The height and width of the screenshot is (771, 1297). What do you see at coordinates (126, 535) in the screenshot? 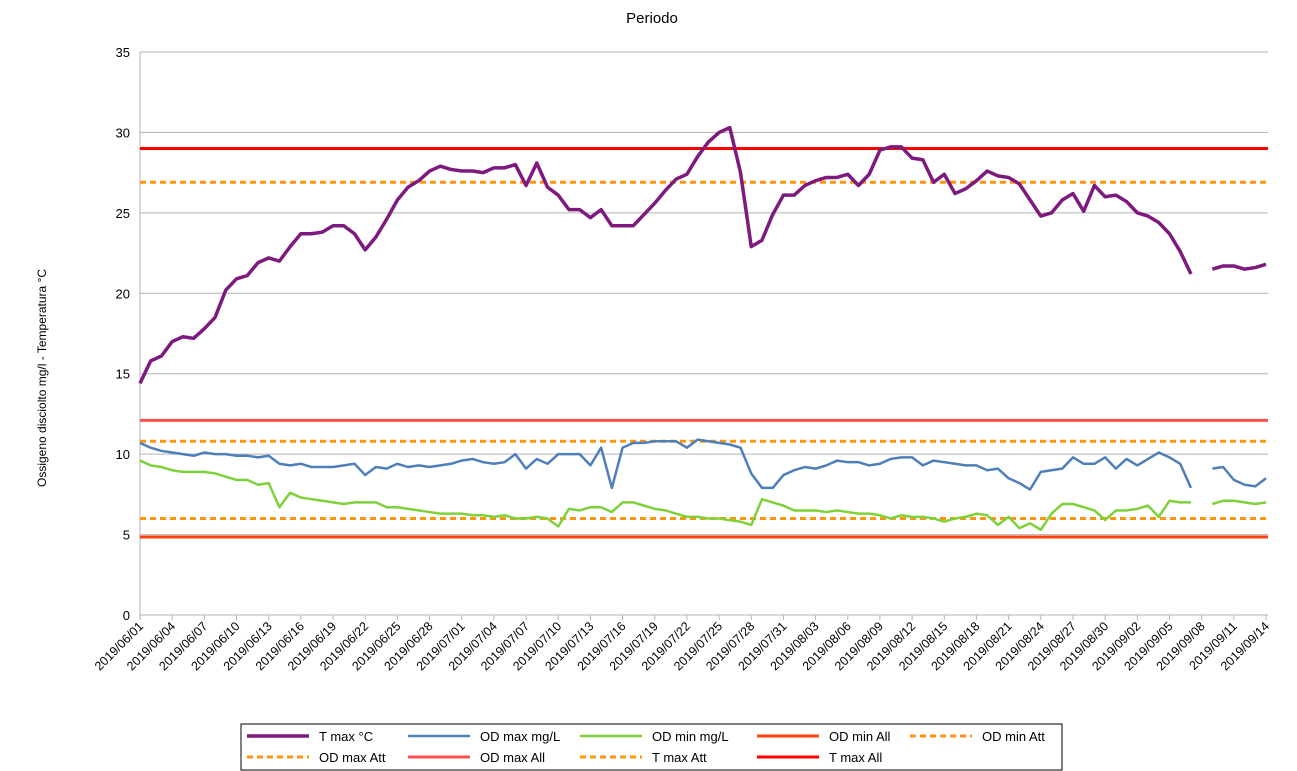
I see `y-tick-label: 5` at bounding box center [126, 535].